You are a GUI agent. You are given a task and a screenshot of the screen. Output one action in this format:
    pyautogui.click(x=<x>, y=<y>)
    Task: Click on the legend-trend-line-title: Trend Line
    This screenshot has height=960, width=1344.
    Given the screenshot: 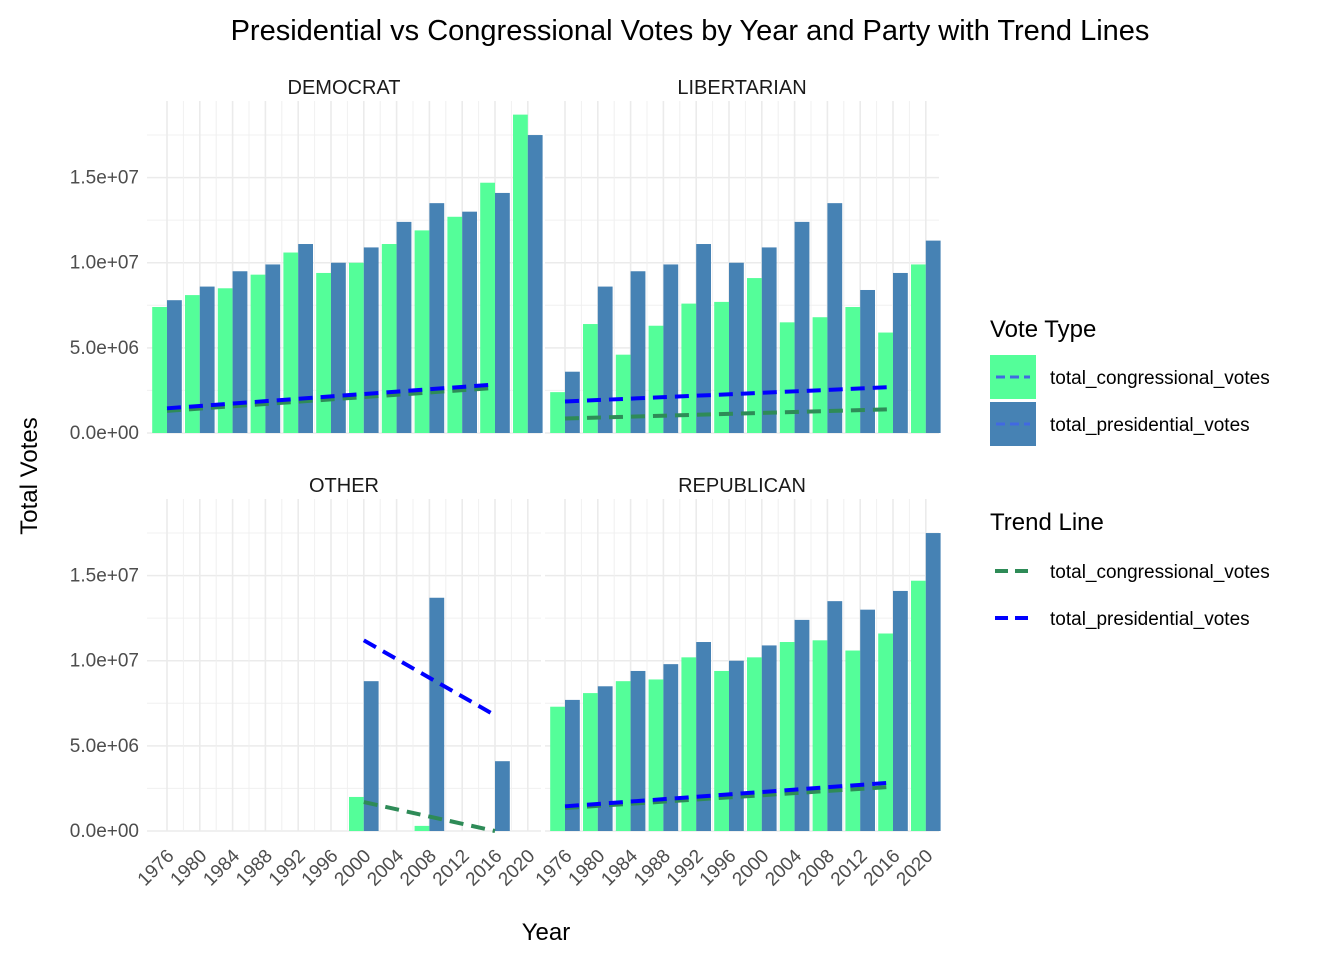 What is the action you would take?
    pyautogui.click(x=1047, y=522)
    